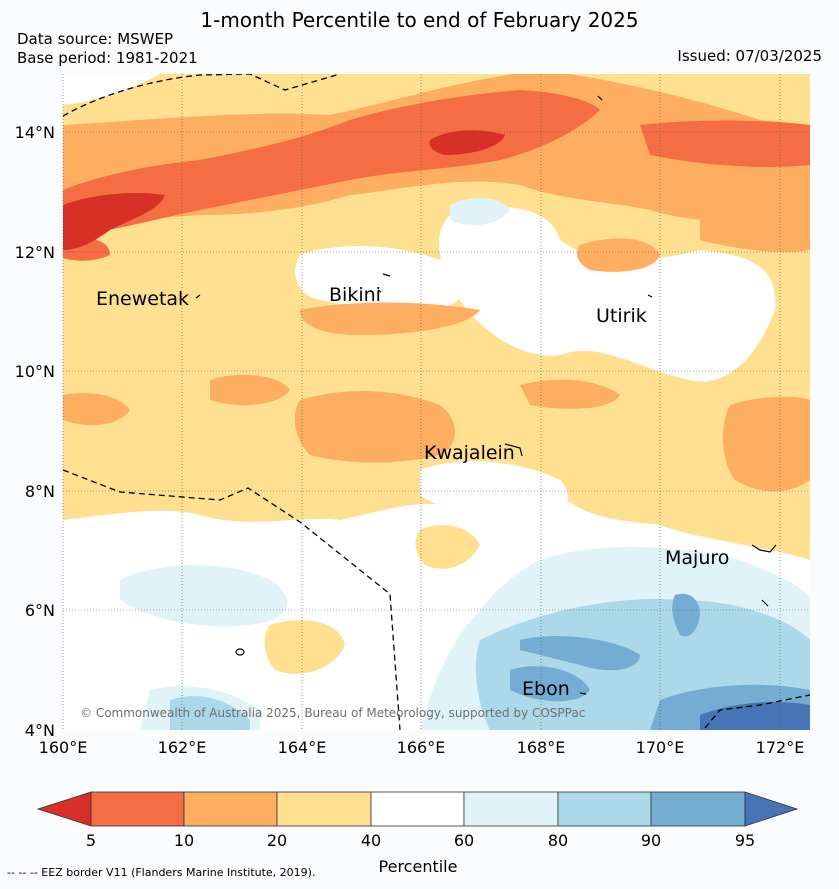  What do you see at coordinates (447, 547) in the screenshot?
I see `zone-dry-10-20-s` at bounding box center [447, 547].